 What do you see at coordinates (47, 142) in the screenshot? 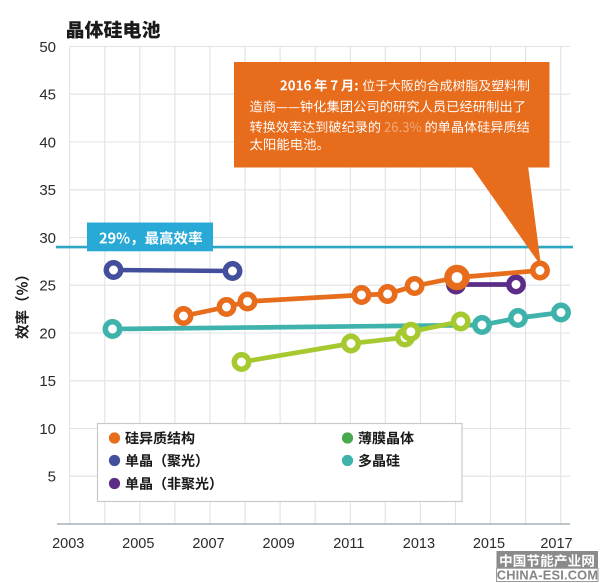
I see `svg-text: 40` at bounding box center [47, 142].